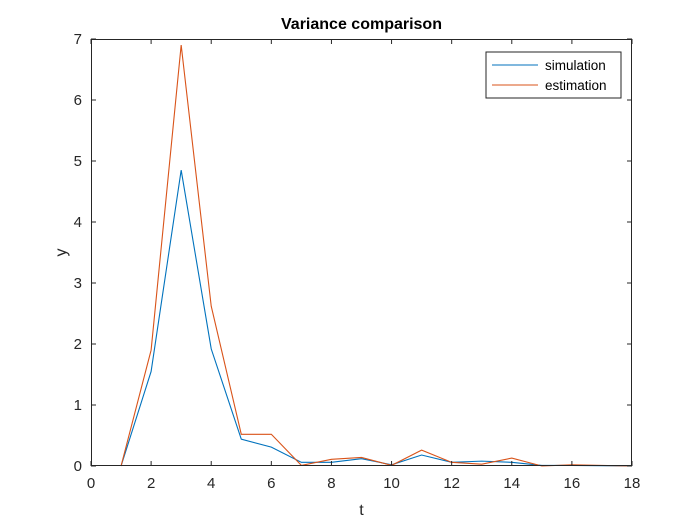  What do you see at coordinates (632, 483) in the screenshot?
I see `x-tick-label: 18` at bounding box center [632, 483].